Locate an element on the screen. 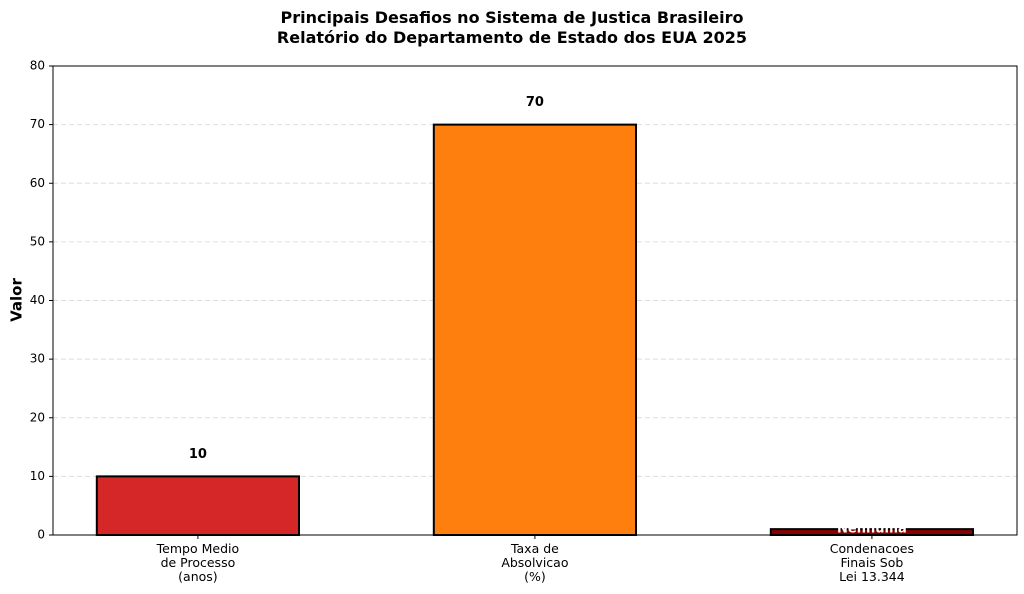 This screenshot has width=1024, height=594. value-label: Nenhuma is located at coordinates (872, 529).